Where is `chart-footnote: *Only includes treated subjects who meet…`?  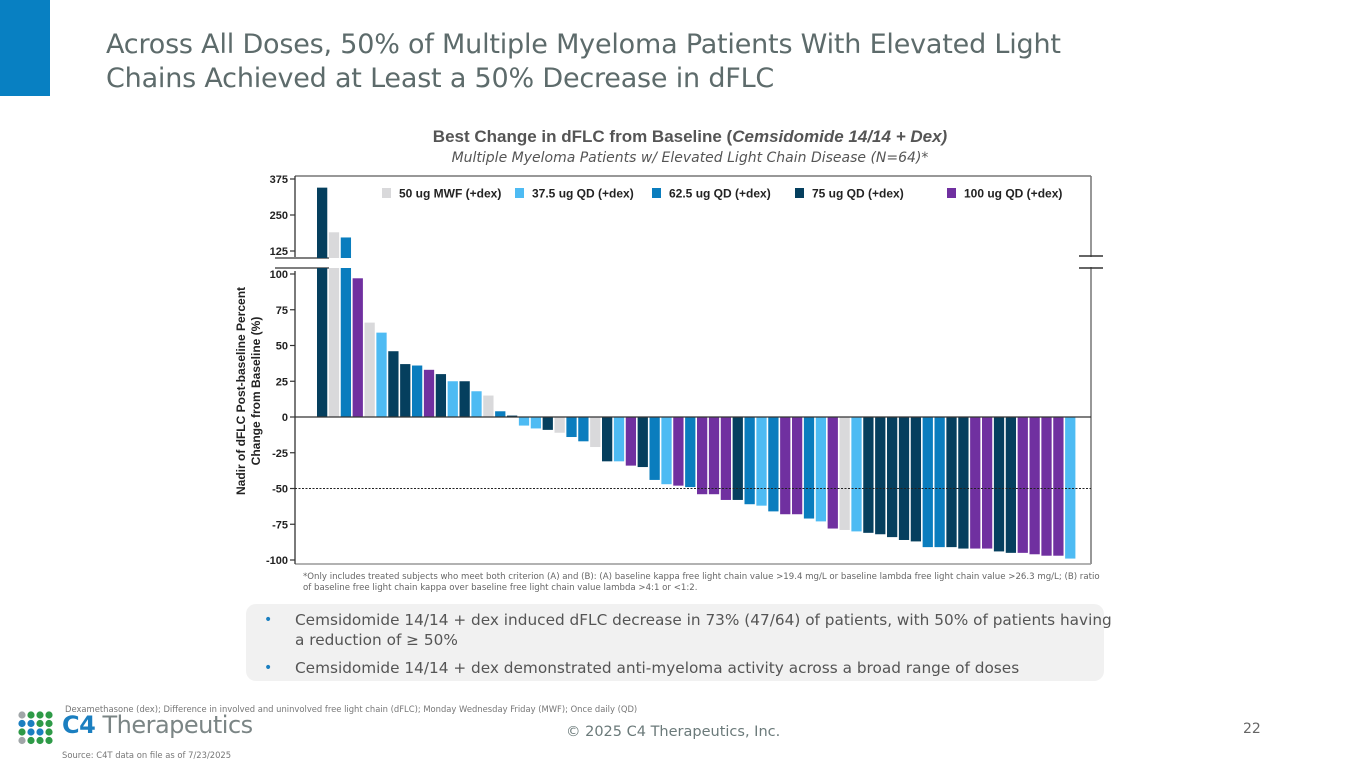
chart-footnote: *Only includes treated subjects who meet… is located at coordinates (701, 582).